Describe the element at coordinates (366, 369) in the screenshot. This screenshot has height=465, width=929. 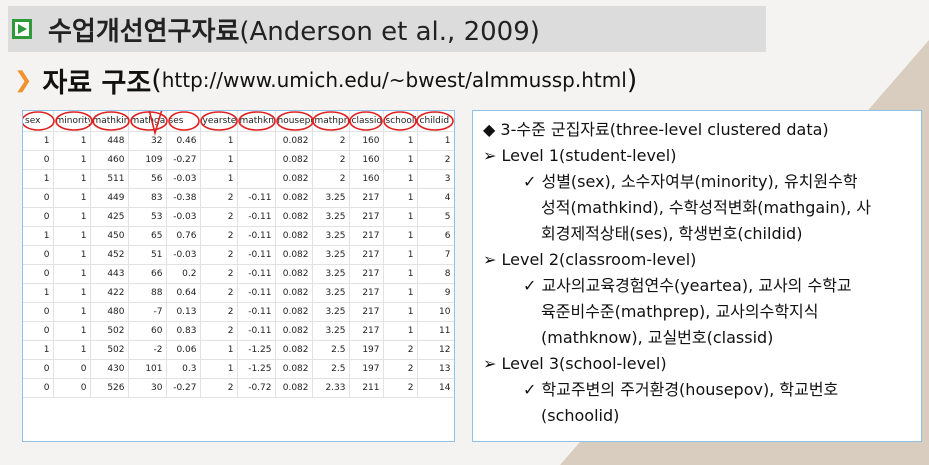
I see `table-cell: 197` at that location.